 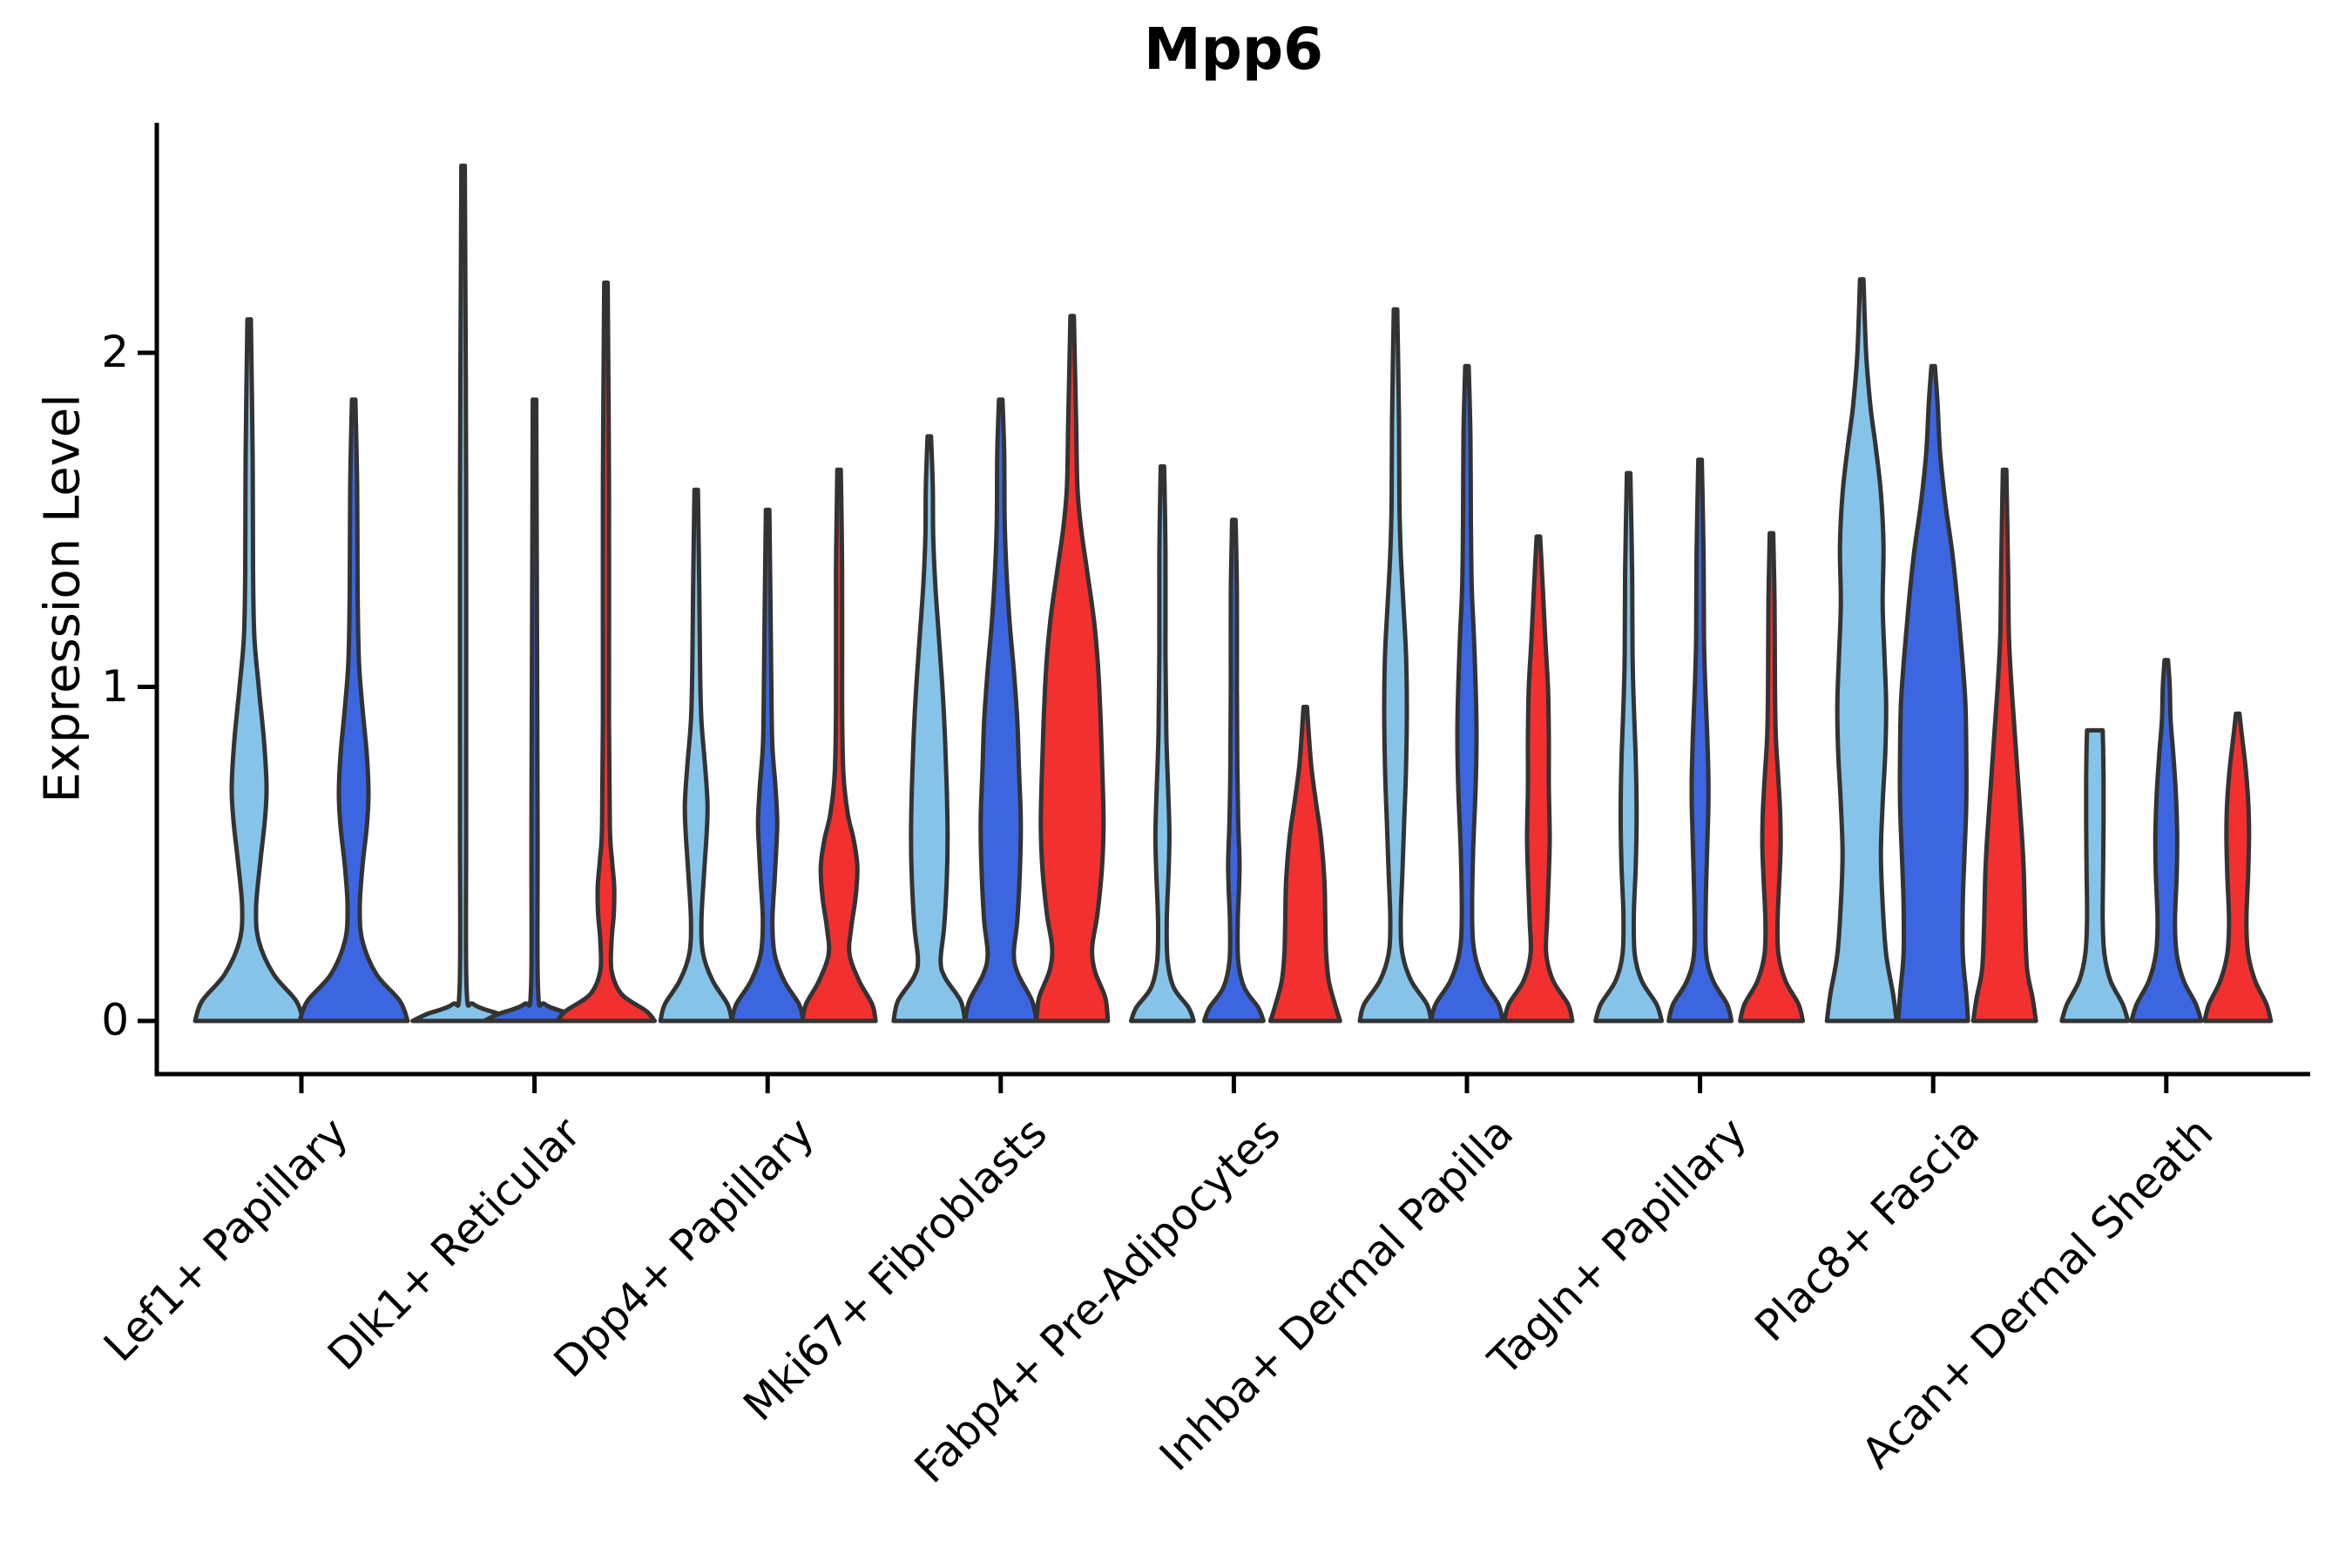 What do you see at coordinates (1162, 743) in the screenshot?
I see `violin-fabp4-pre-adipocytes-s1` at bounding box center [1162, 743].